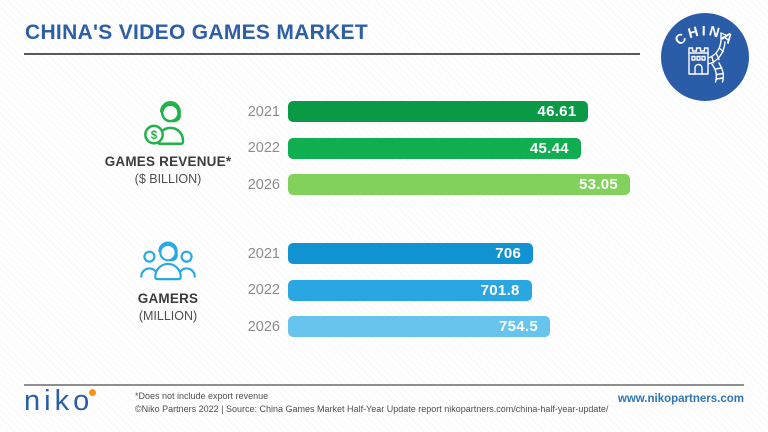 This screenshot has width=768, height=432. I want to click on dollar-sign: $, so click(154, 136).